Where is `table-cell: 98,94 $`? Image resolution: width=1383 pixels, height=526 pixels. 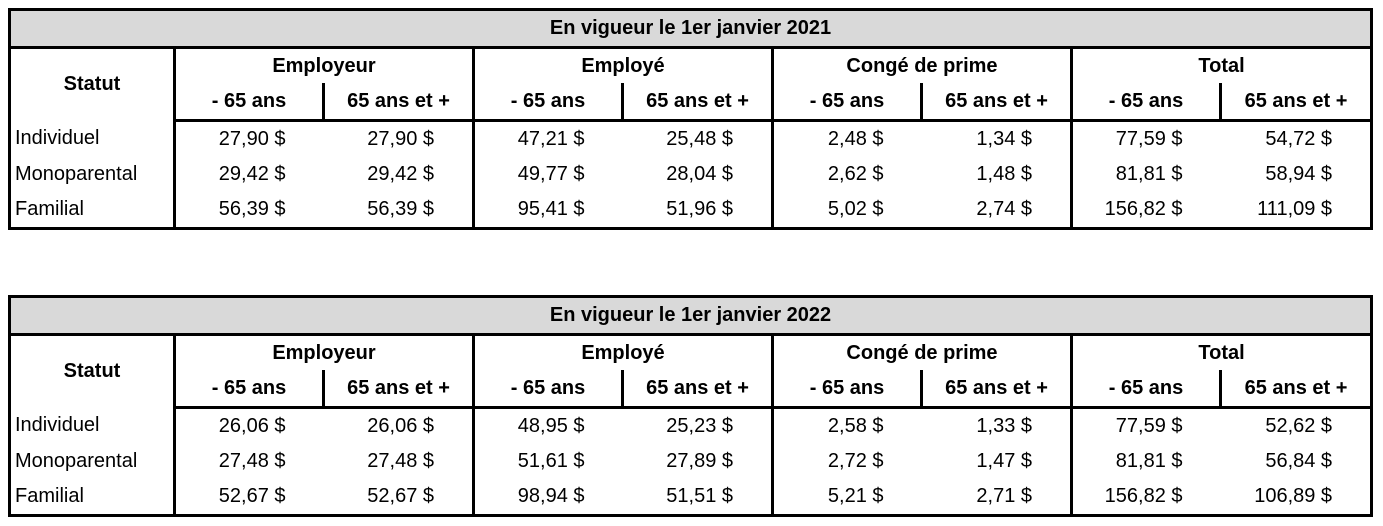
table-cell: 98,94 $ is located at coordinates (551, 496).